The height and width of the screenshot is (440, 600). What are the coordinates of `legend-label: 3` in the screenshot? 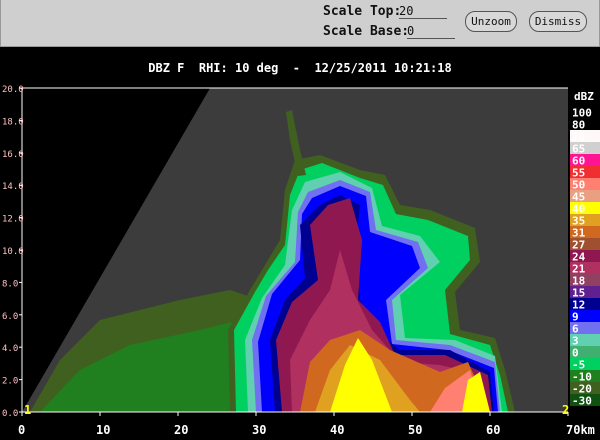 It's located at (575, 341).